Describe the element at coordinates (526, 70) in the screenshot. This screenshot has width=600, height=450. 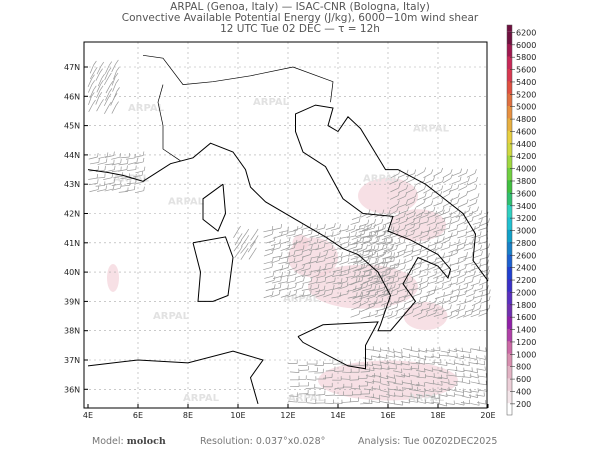
I see `colorbar-label: 5600` at that location.